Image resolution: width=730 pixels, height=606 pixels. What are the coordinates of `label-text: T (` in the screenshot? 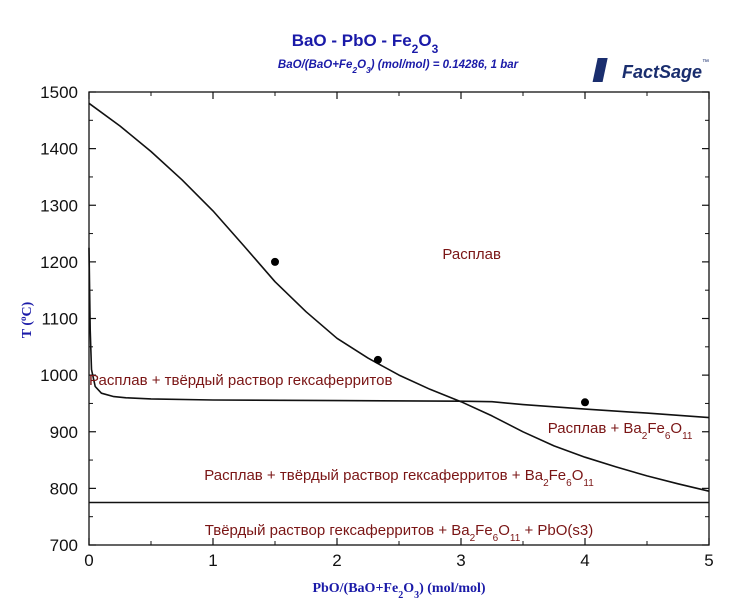 It's located at (27, 330).